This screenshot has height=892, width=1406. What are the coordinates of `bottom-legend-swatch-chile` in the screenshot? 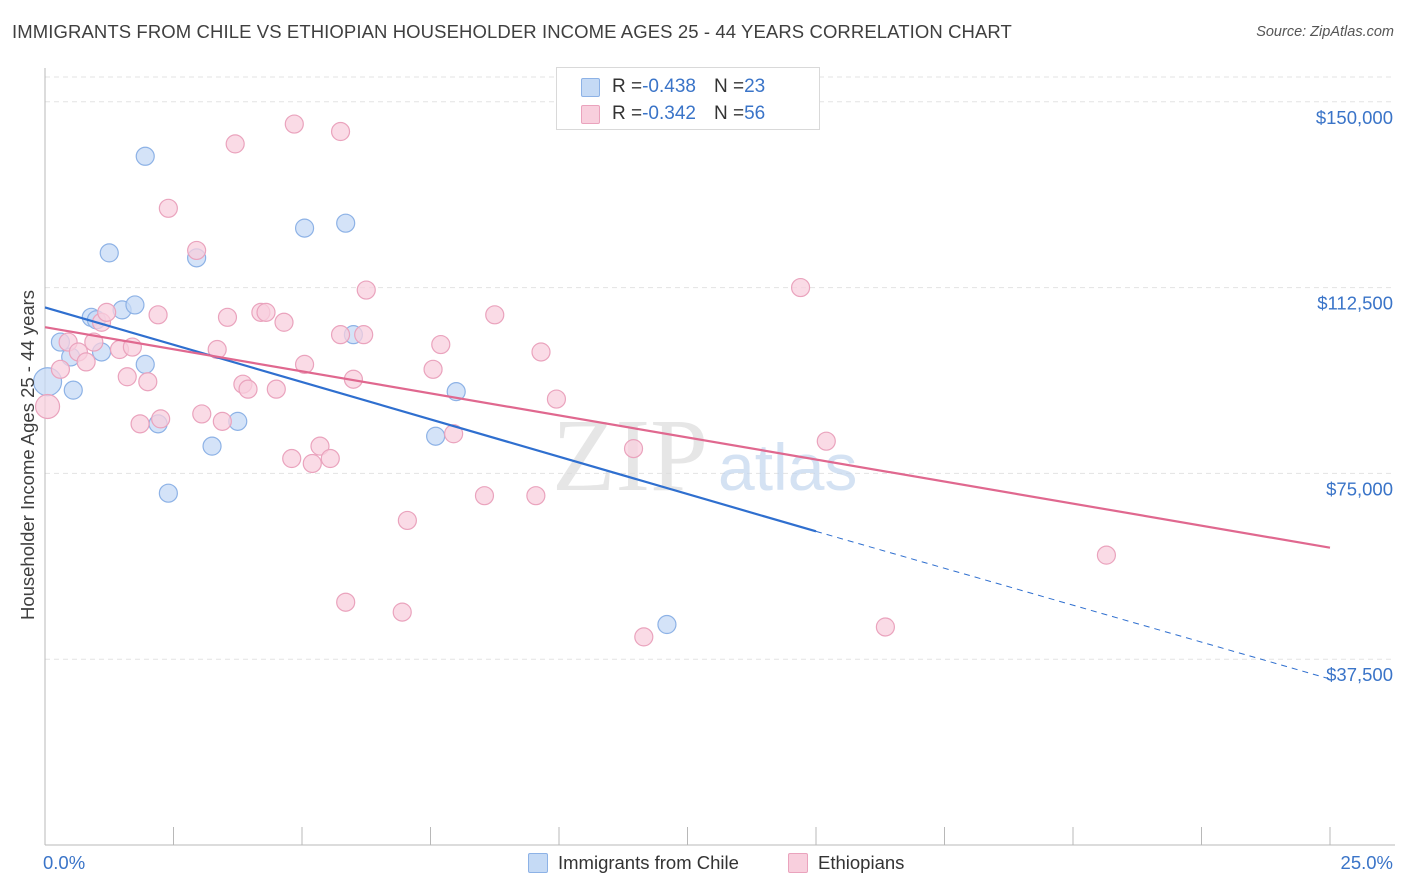 It's located at (538, 863).